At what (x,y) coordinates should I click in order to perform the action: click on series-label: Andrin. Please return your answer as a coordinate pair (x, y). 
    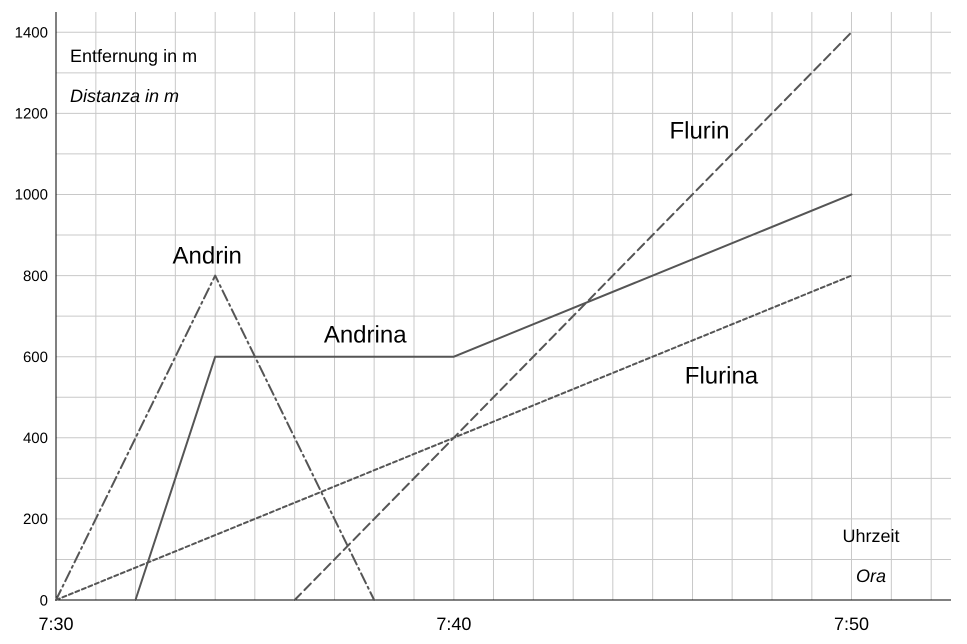
    Looking at the image, I should click on (207, 256).